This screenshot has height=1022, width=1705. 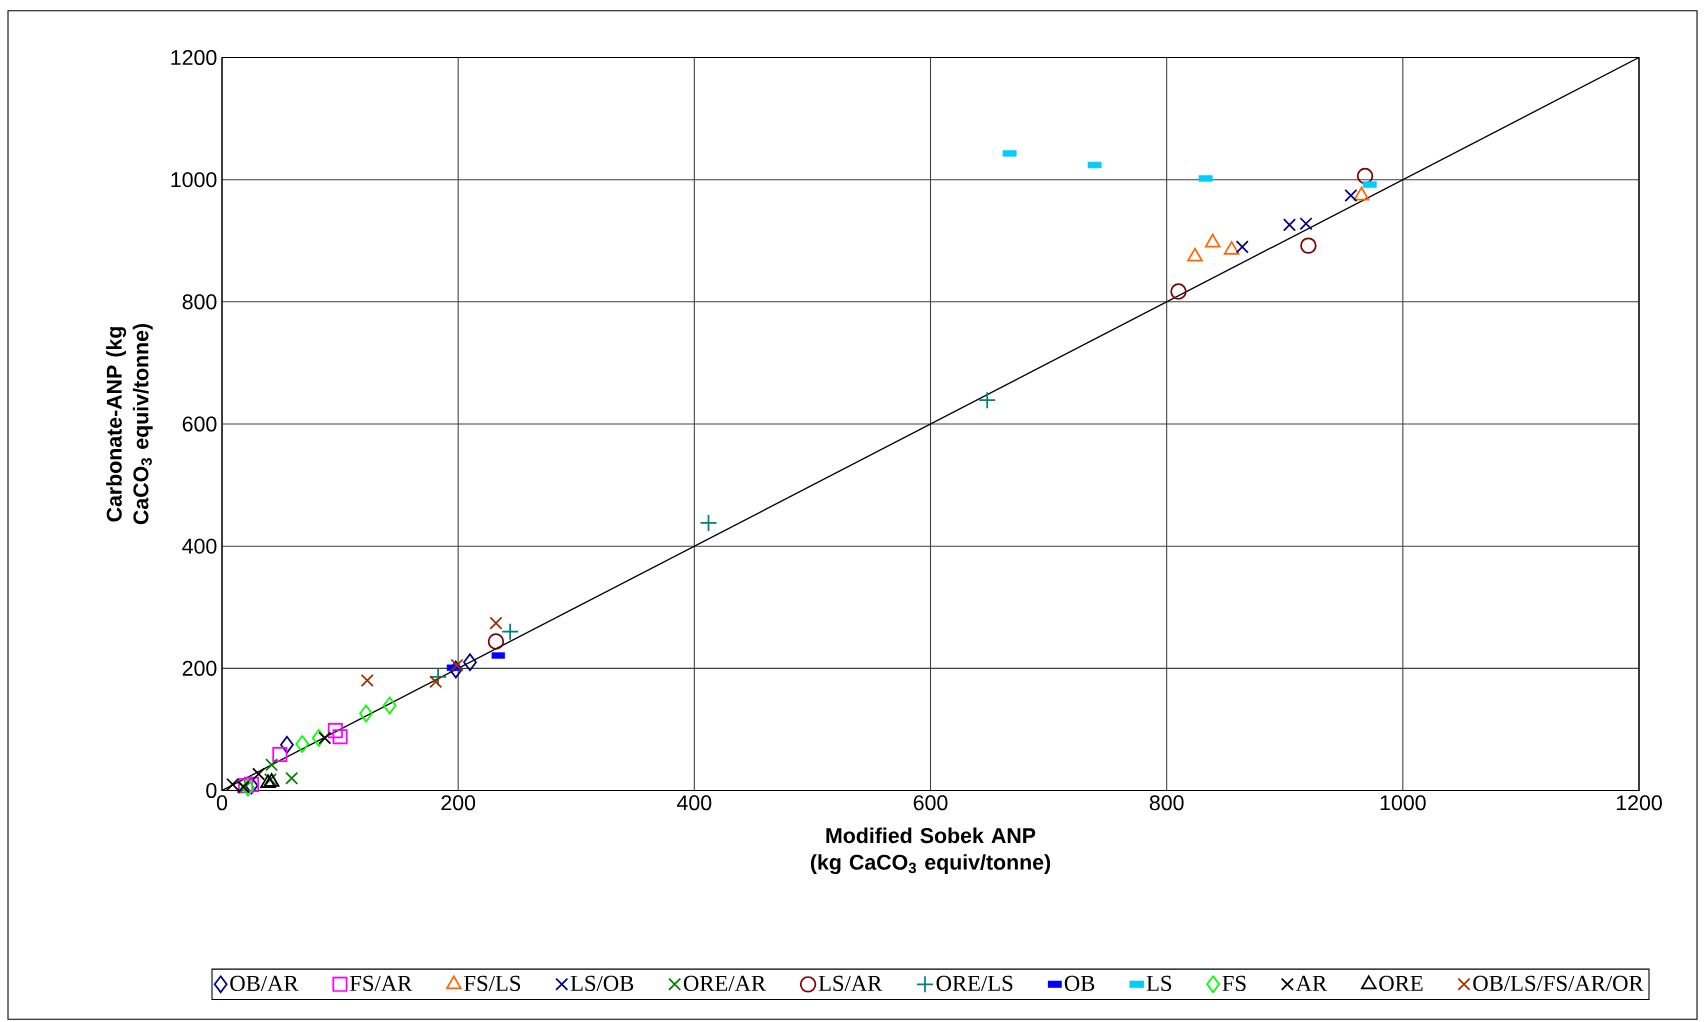 What do you see at coordinates (264, 983) in the screenshot?
I see `legend-label: OB/AR` at bounding box center [264, 983].